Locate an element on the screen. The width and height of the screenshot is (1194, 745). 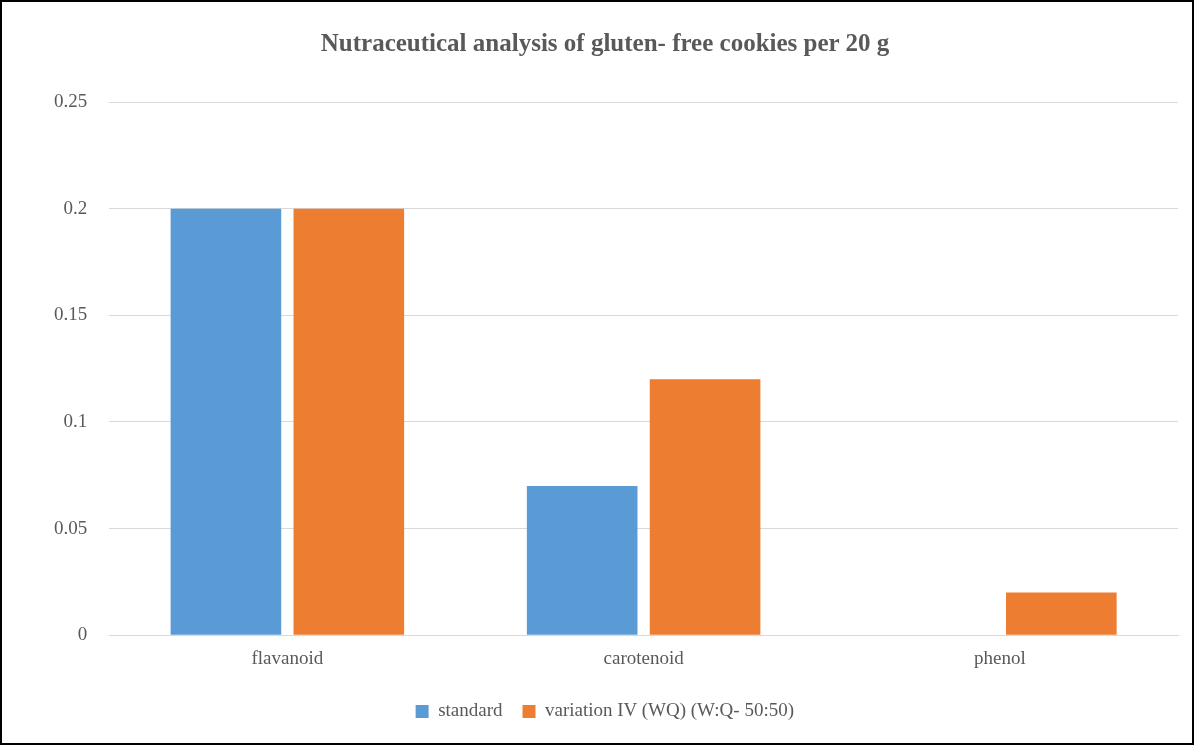
y-tick-label: 0.25 is located at coordinates (71, 100).